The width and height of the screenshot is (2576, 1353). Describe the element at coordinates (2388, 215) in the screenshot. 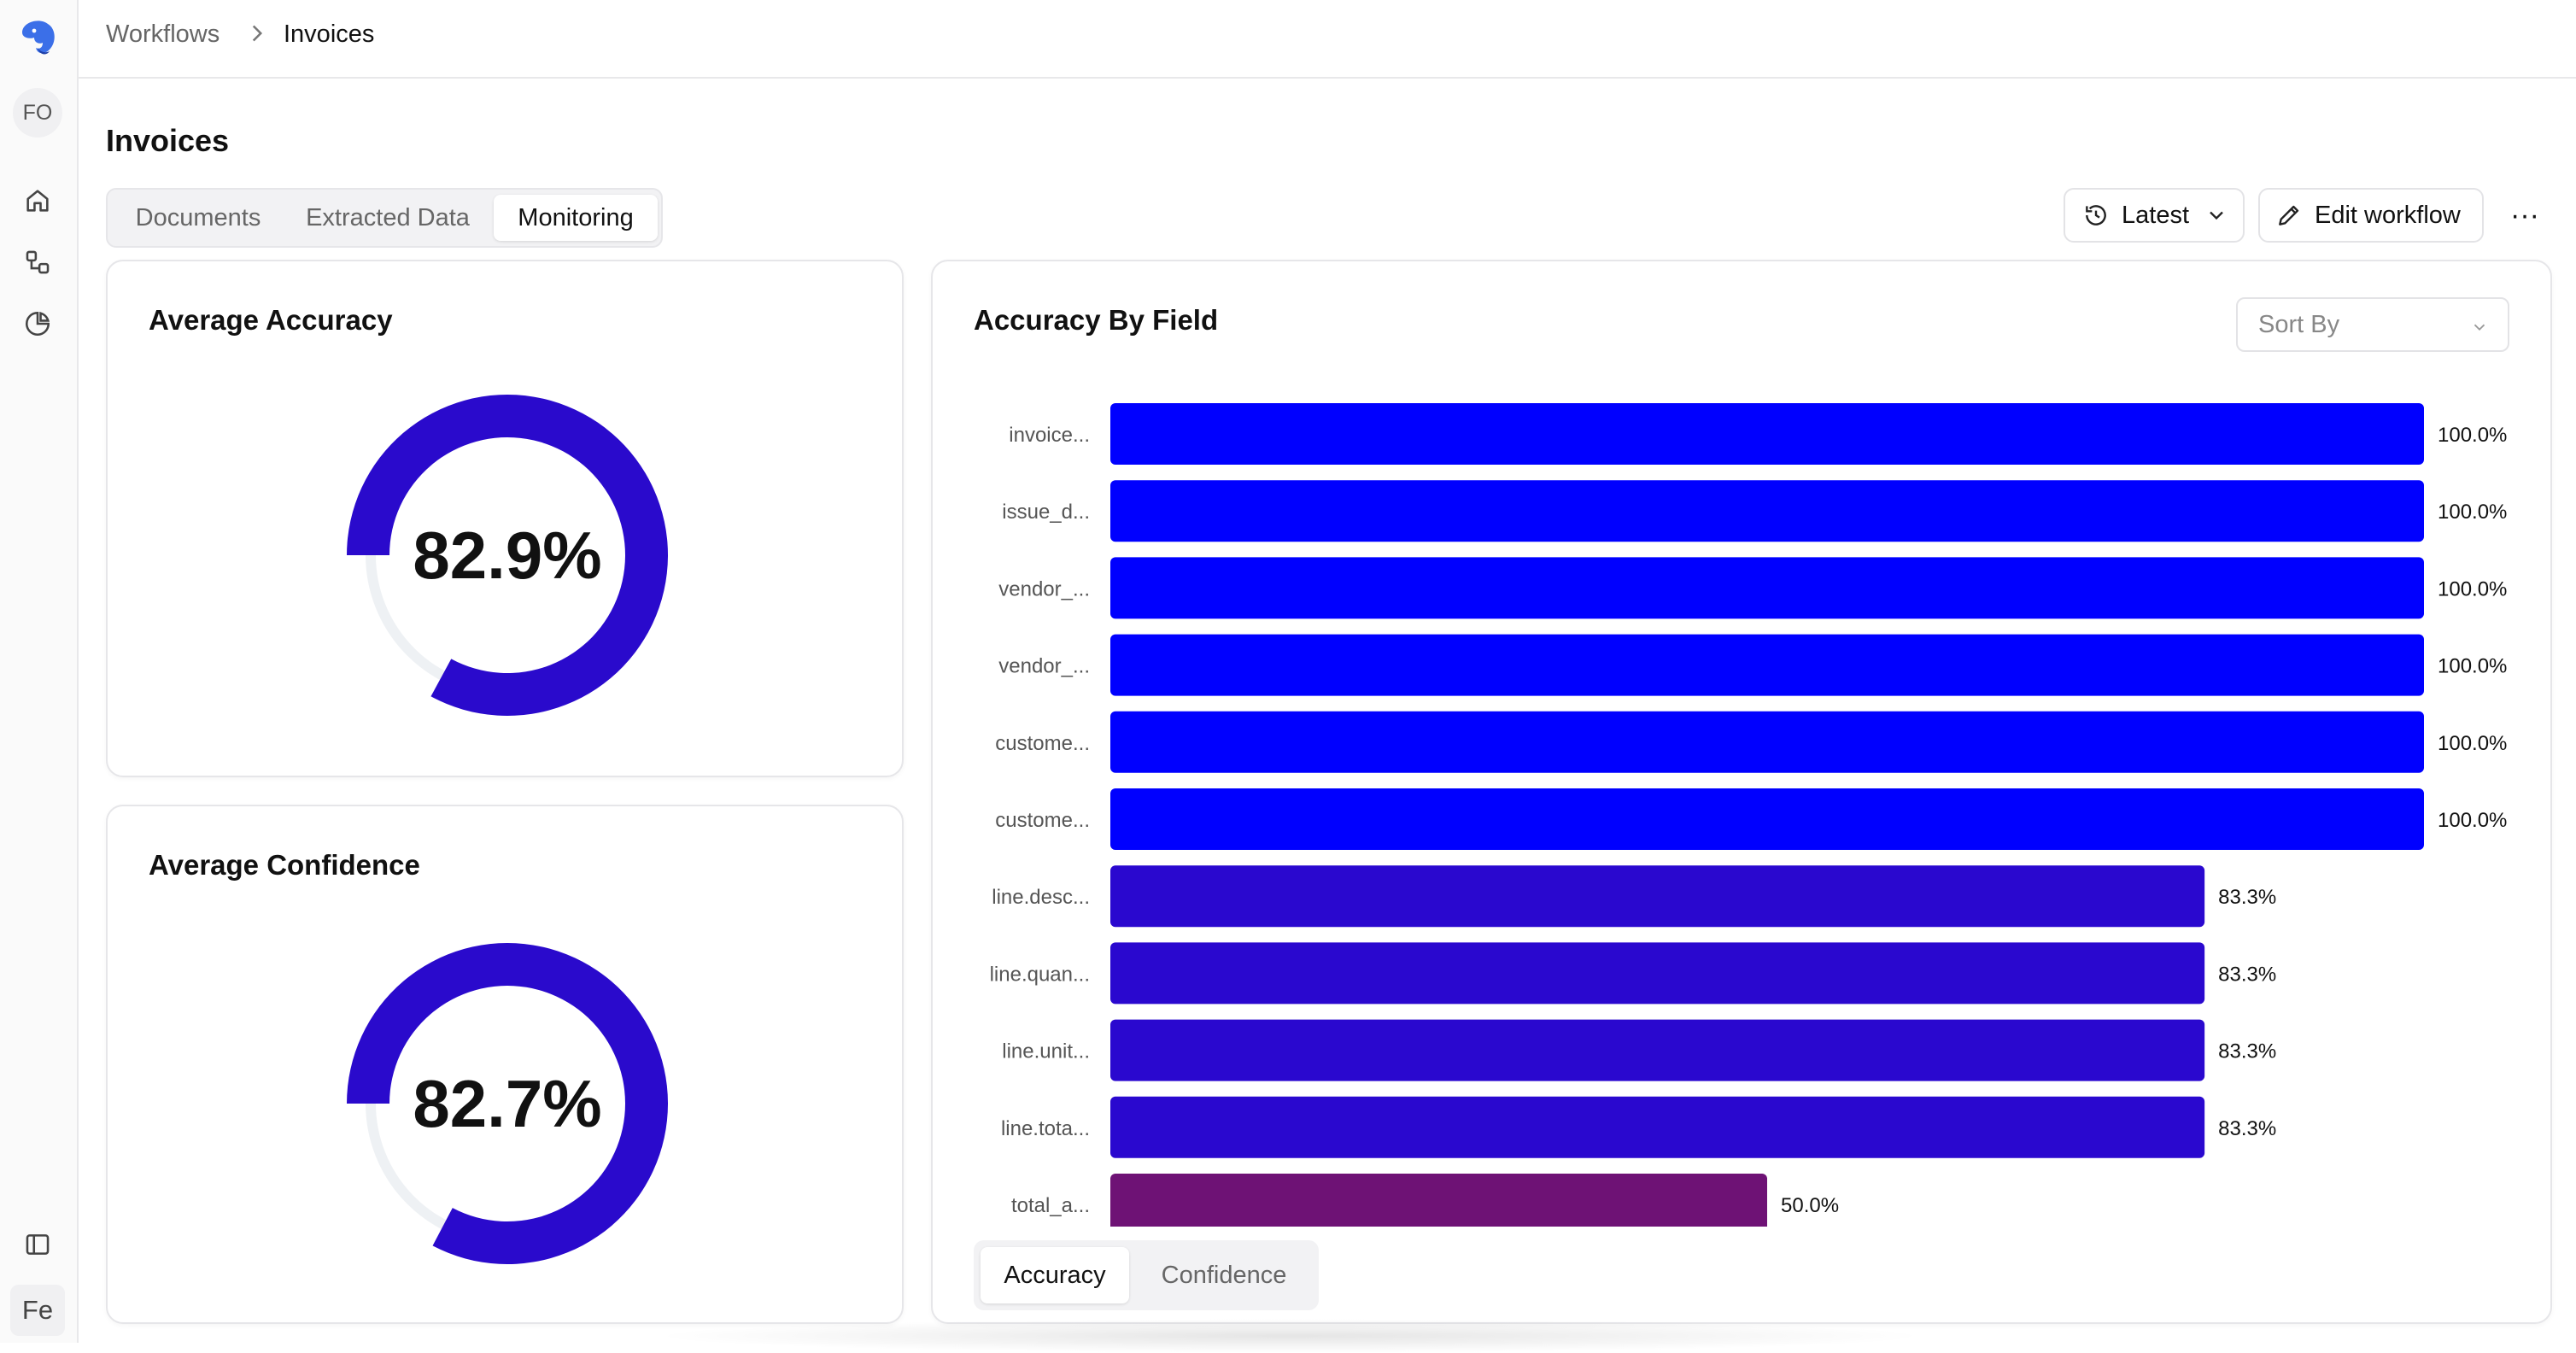

I see `edit-workflow-label: Edit workflow` at that location.